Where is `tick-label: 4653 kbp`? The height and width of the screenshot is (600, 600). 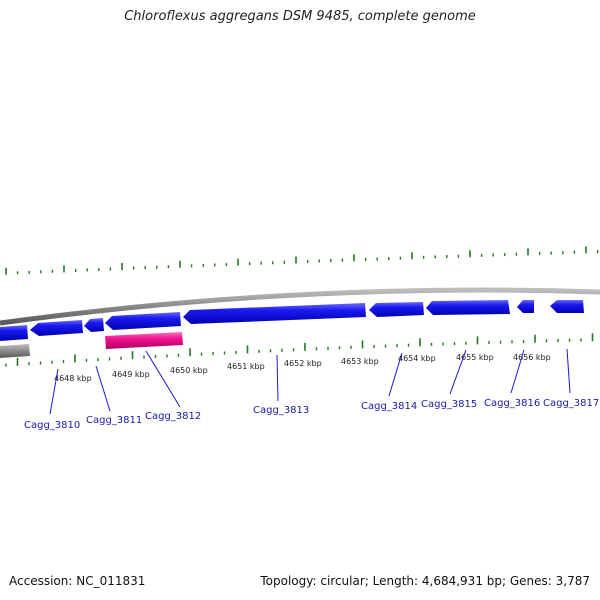
tick-label: 4653 kbp is located at coordinates (360, 361).